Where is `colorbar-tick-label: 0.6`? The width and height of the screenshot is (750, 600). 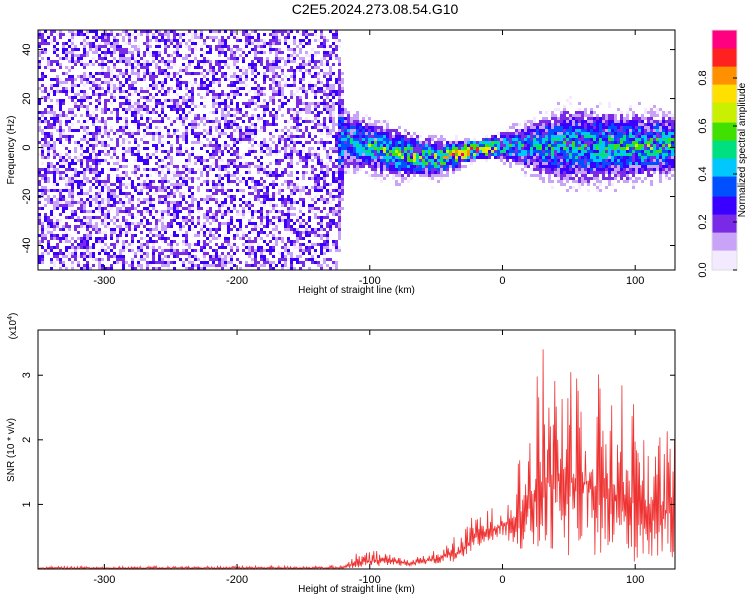
colorbar-tick-label: 0.6 is located at coordinates (703, 125).